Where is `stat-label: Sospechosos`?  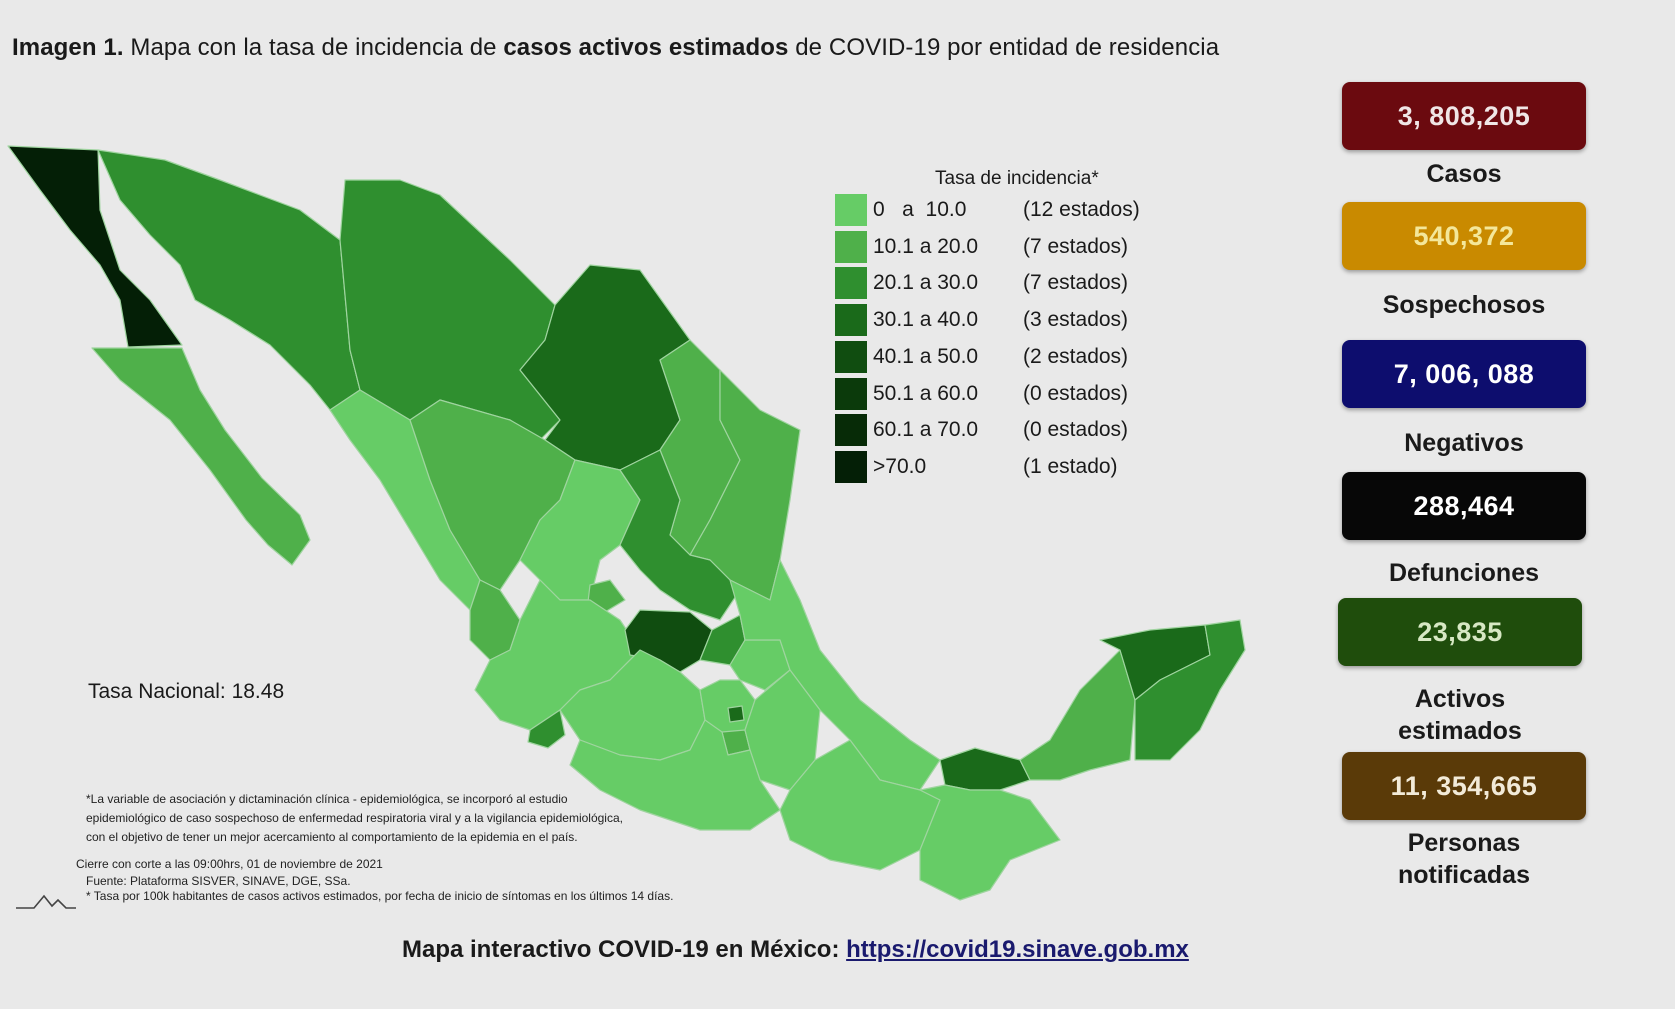
stat-label: Sospechosos is located at coordinates (1464, 305).